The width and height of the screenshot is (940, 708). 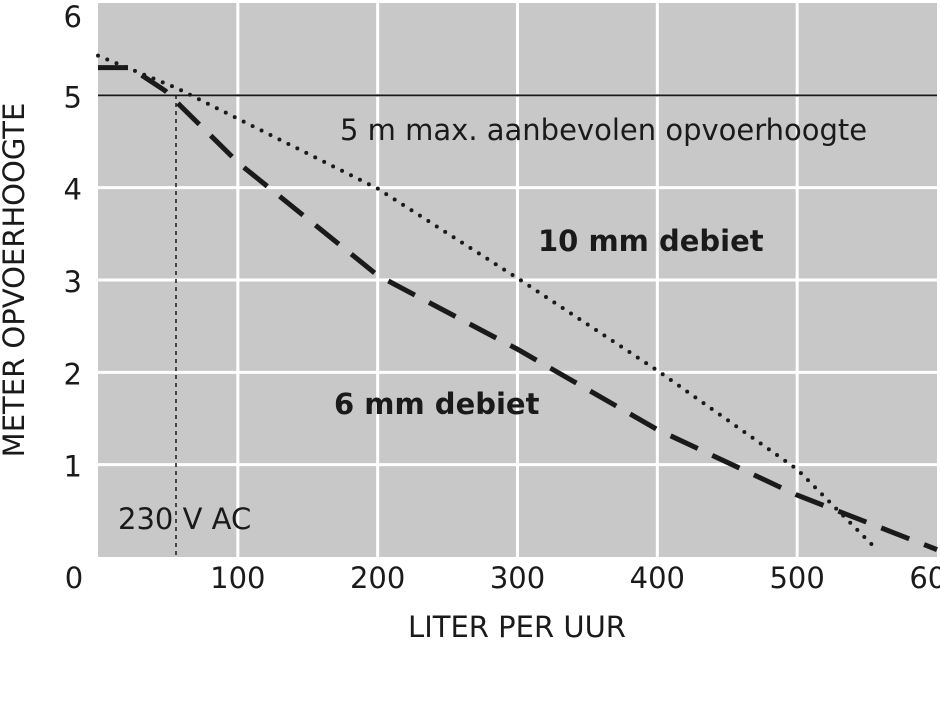 I want to click on annotation: 230 V AC, so click(x=184, y=519).